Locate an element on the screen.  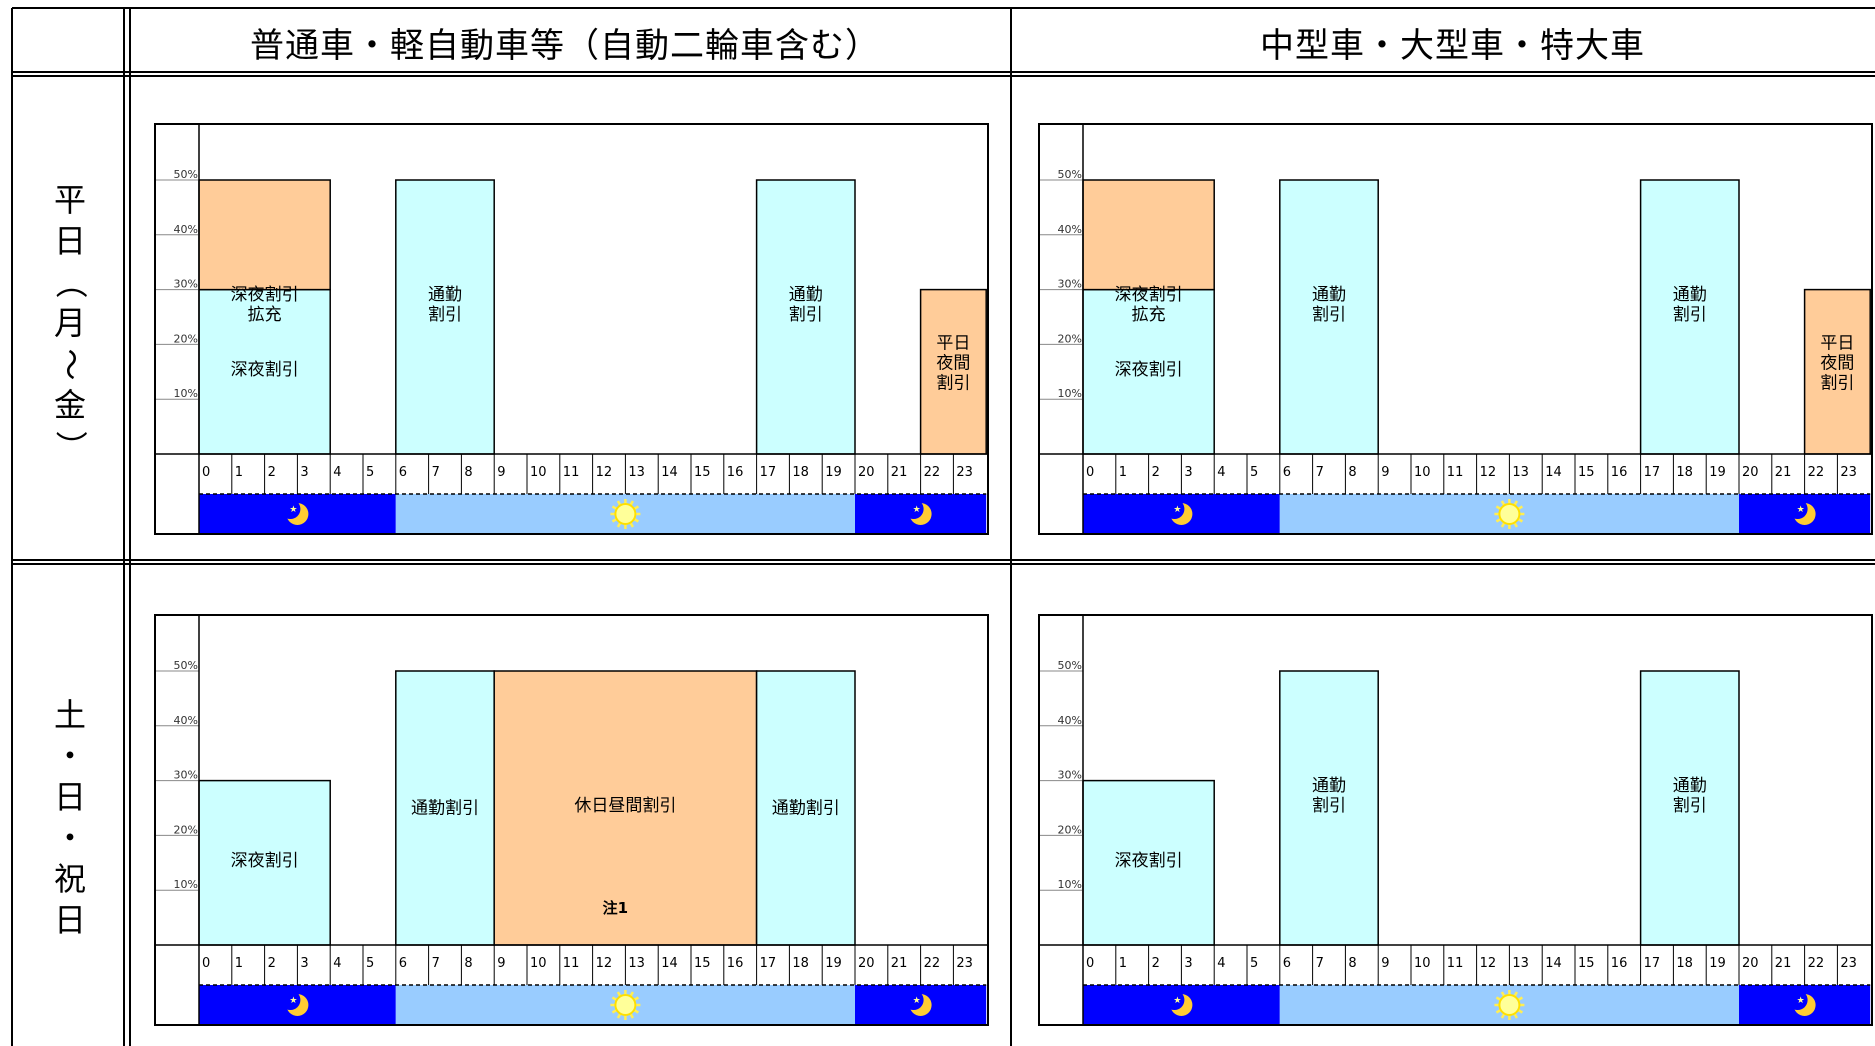
row-header-weekday-char: 月 is located at coordinates (69, 323).